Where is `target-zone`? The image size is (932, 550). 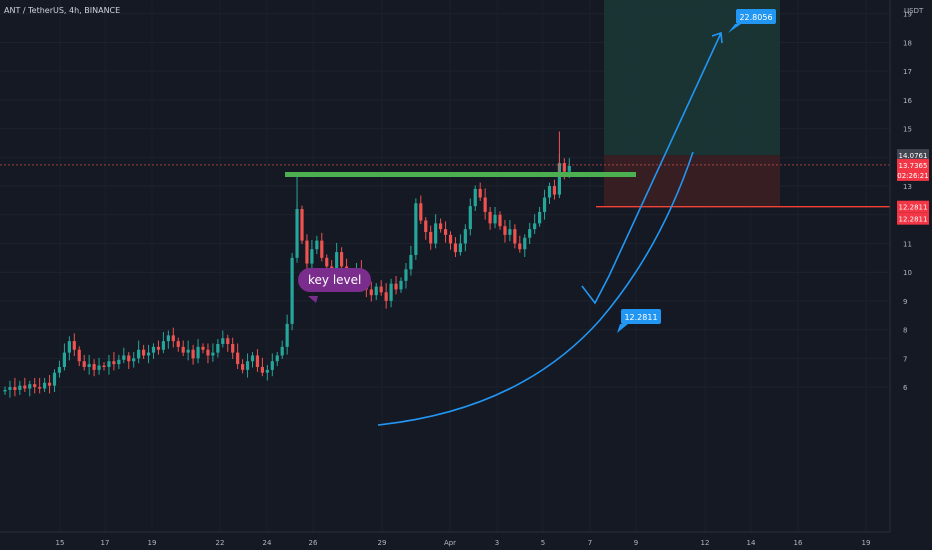
target-zone is located at coordinates (692, 78).